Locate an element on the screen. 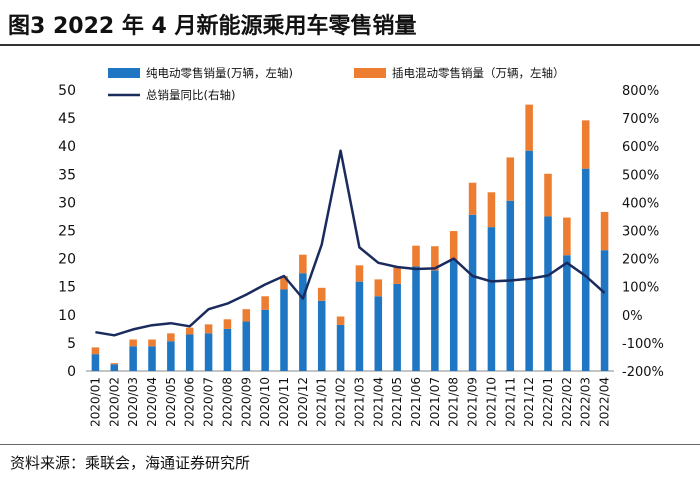 The image size is (700, 479). footer-divider is located at coordinates (350, 444).